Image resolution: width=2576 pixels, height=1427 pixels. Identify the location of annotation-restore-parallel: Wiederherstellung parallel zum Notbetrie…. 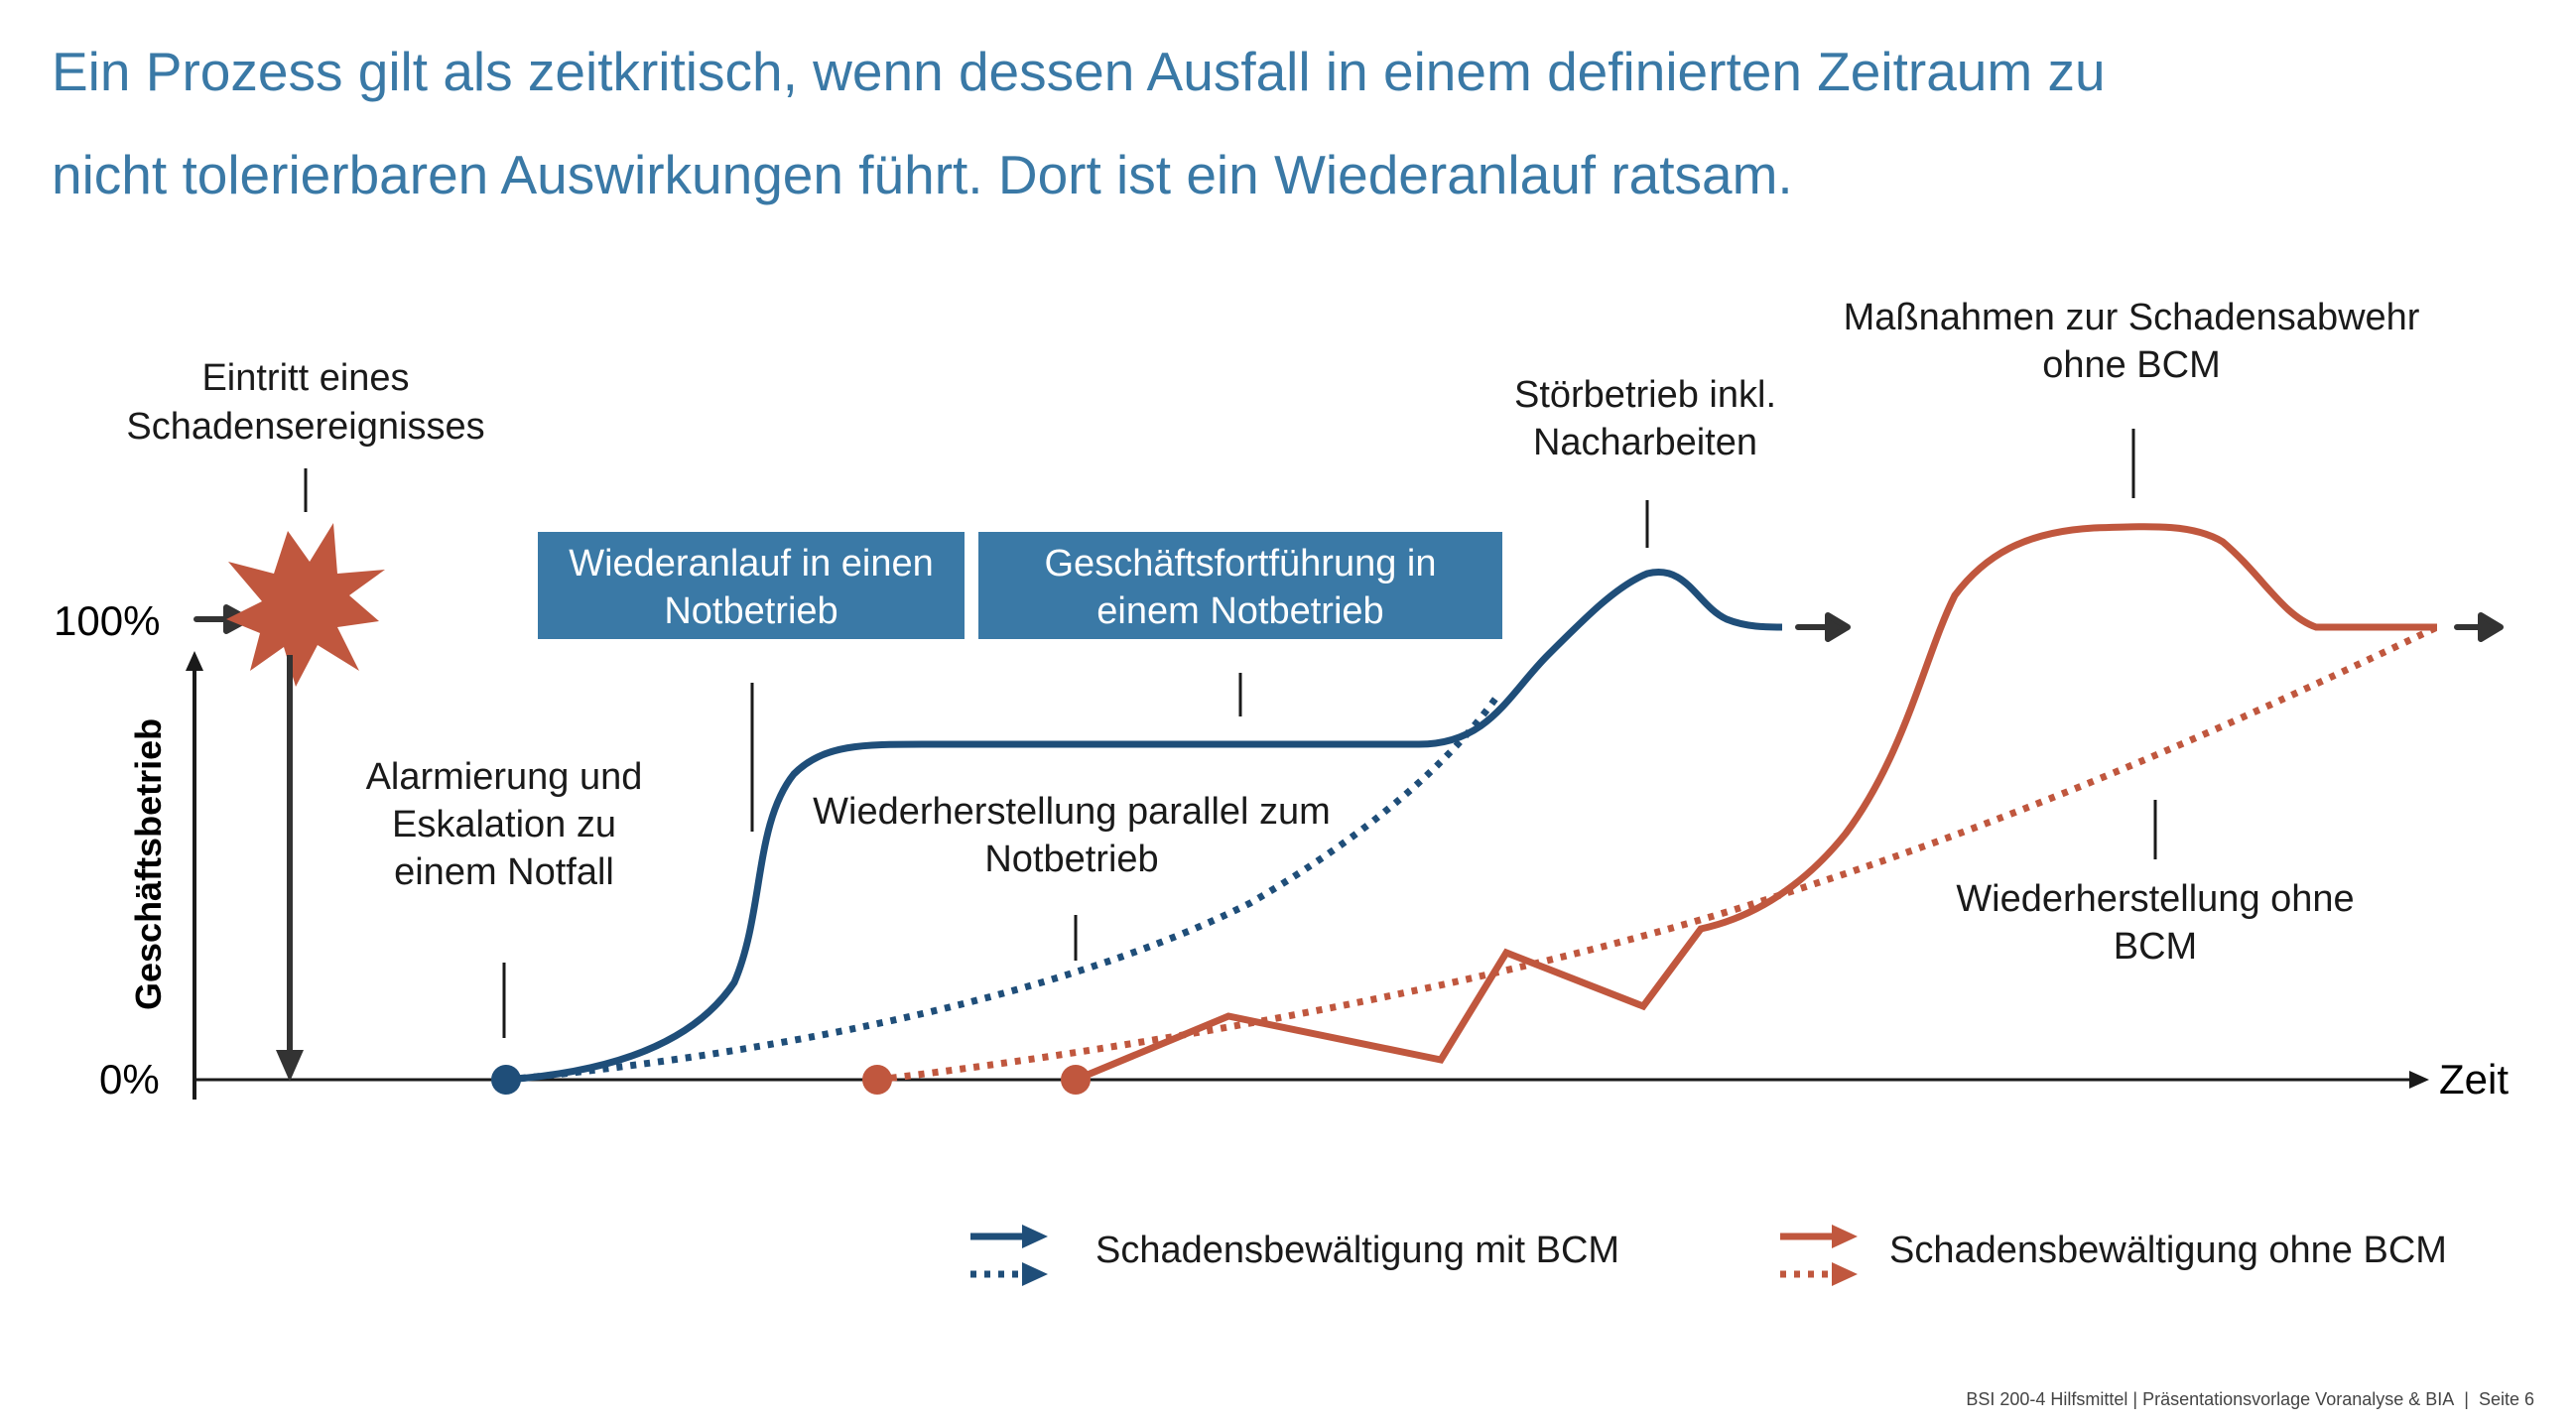
(1072, 876).